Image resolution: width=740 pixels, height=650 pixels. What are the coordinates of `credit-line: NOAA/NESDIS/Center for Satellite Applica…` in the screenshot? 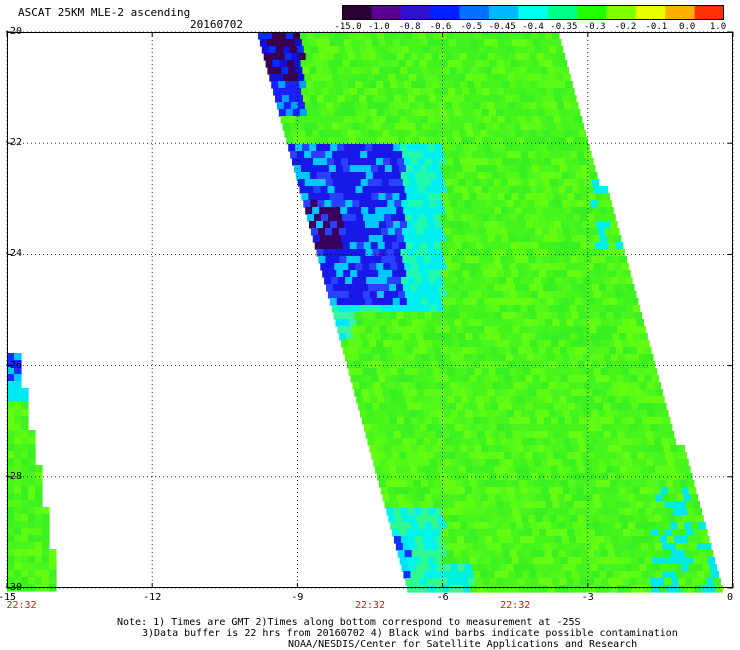 It's located at (463, 644).